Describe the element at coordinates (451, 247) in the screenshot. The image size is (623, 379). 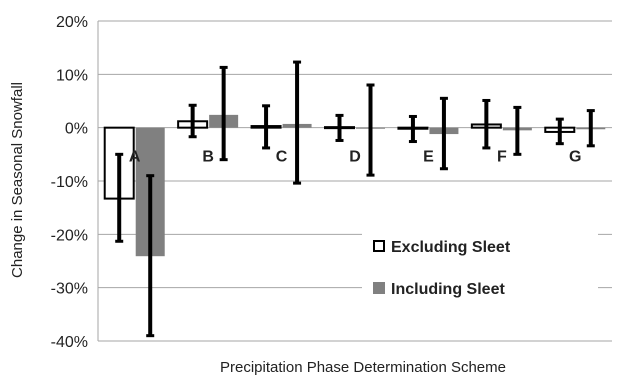
I see `legend-label-excluding-sleet: Excluding Sleet` at that location.